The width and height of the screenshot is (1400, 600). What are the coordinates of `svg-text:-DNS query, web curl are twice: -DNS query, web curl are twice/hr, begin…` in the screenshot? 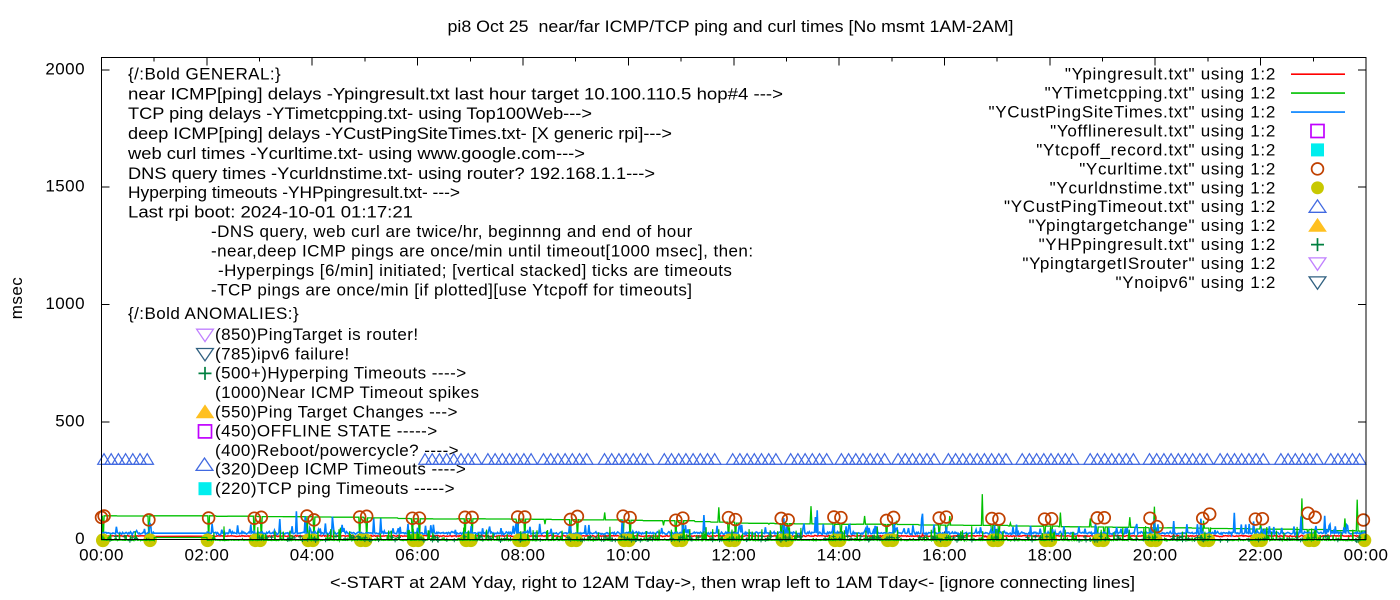 It's located at (452, 231).